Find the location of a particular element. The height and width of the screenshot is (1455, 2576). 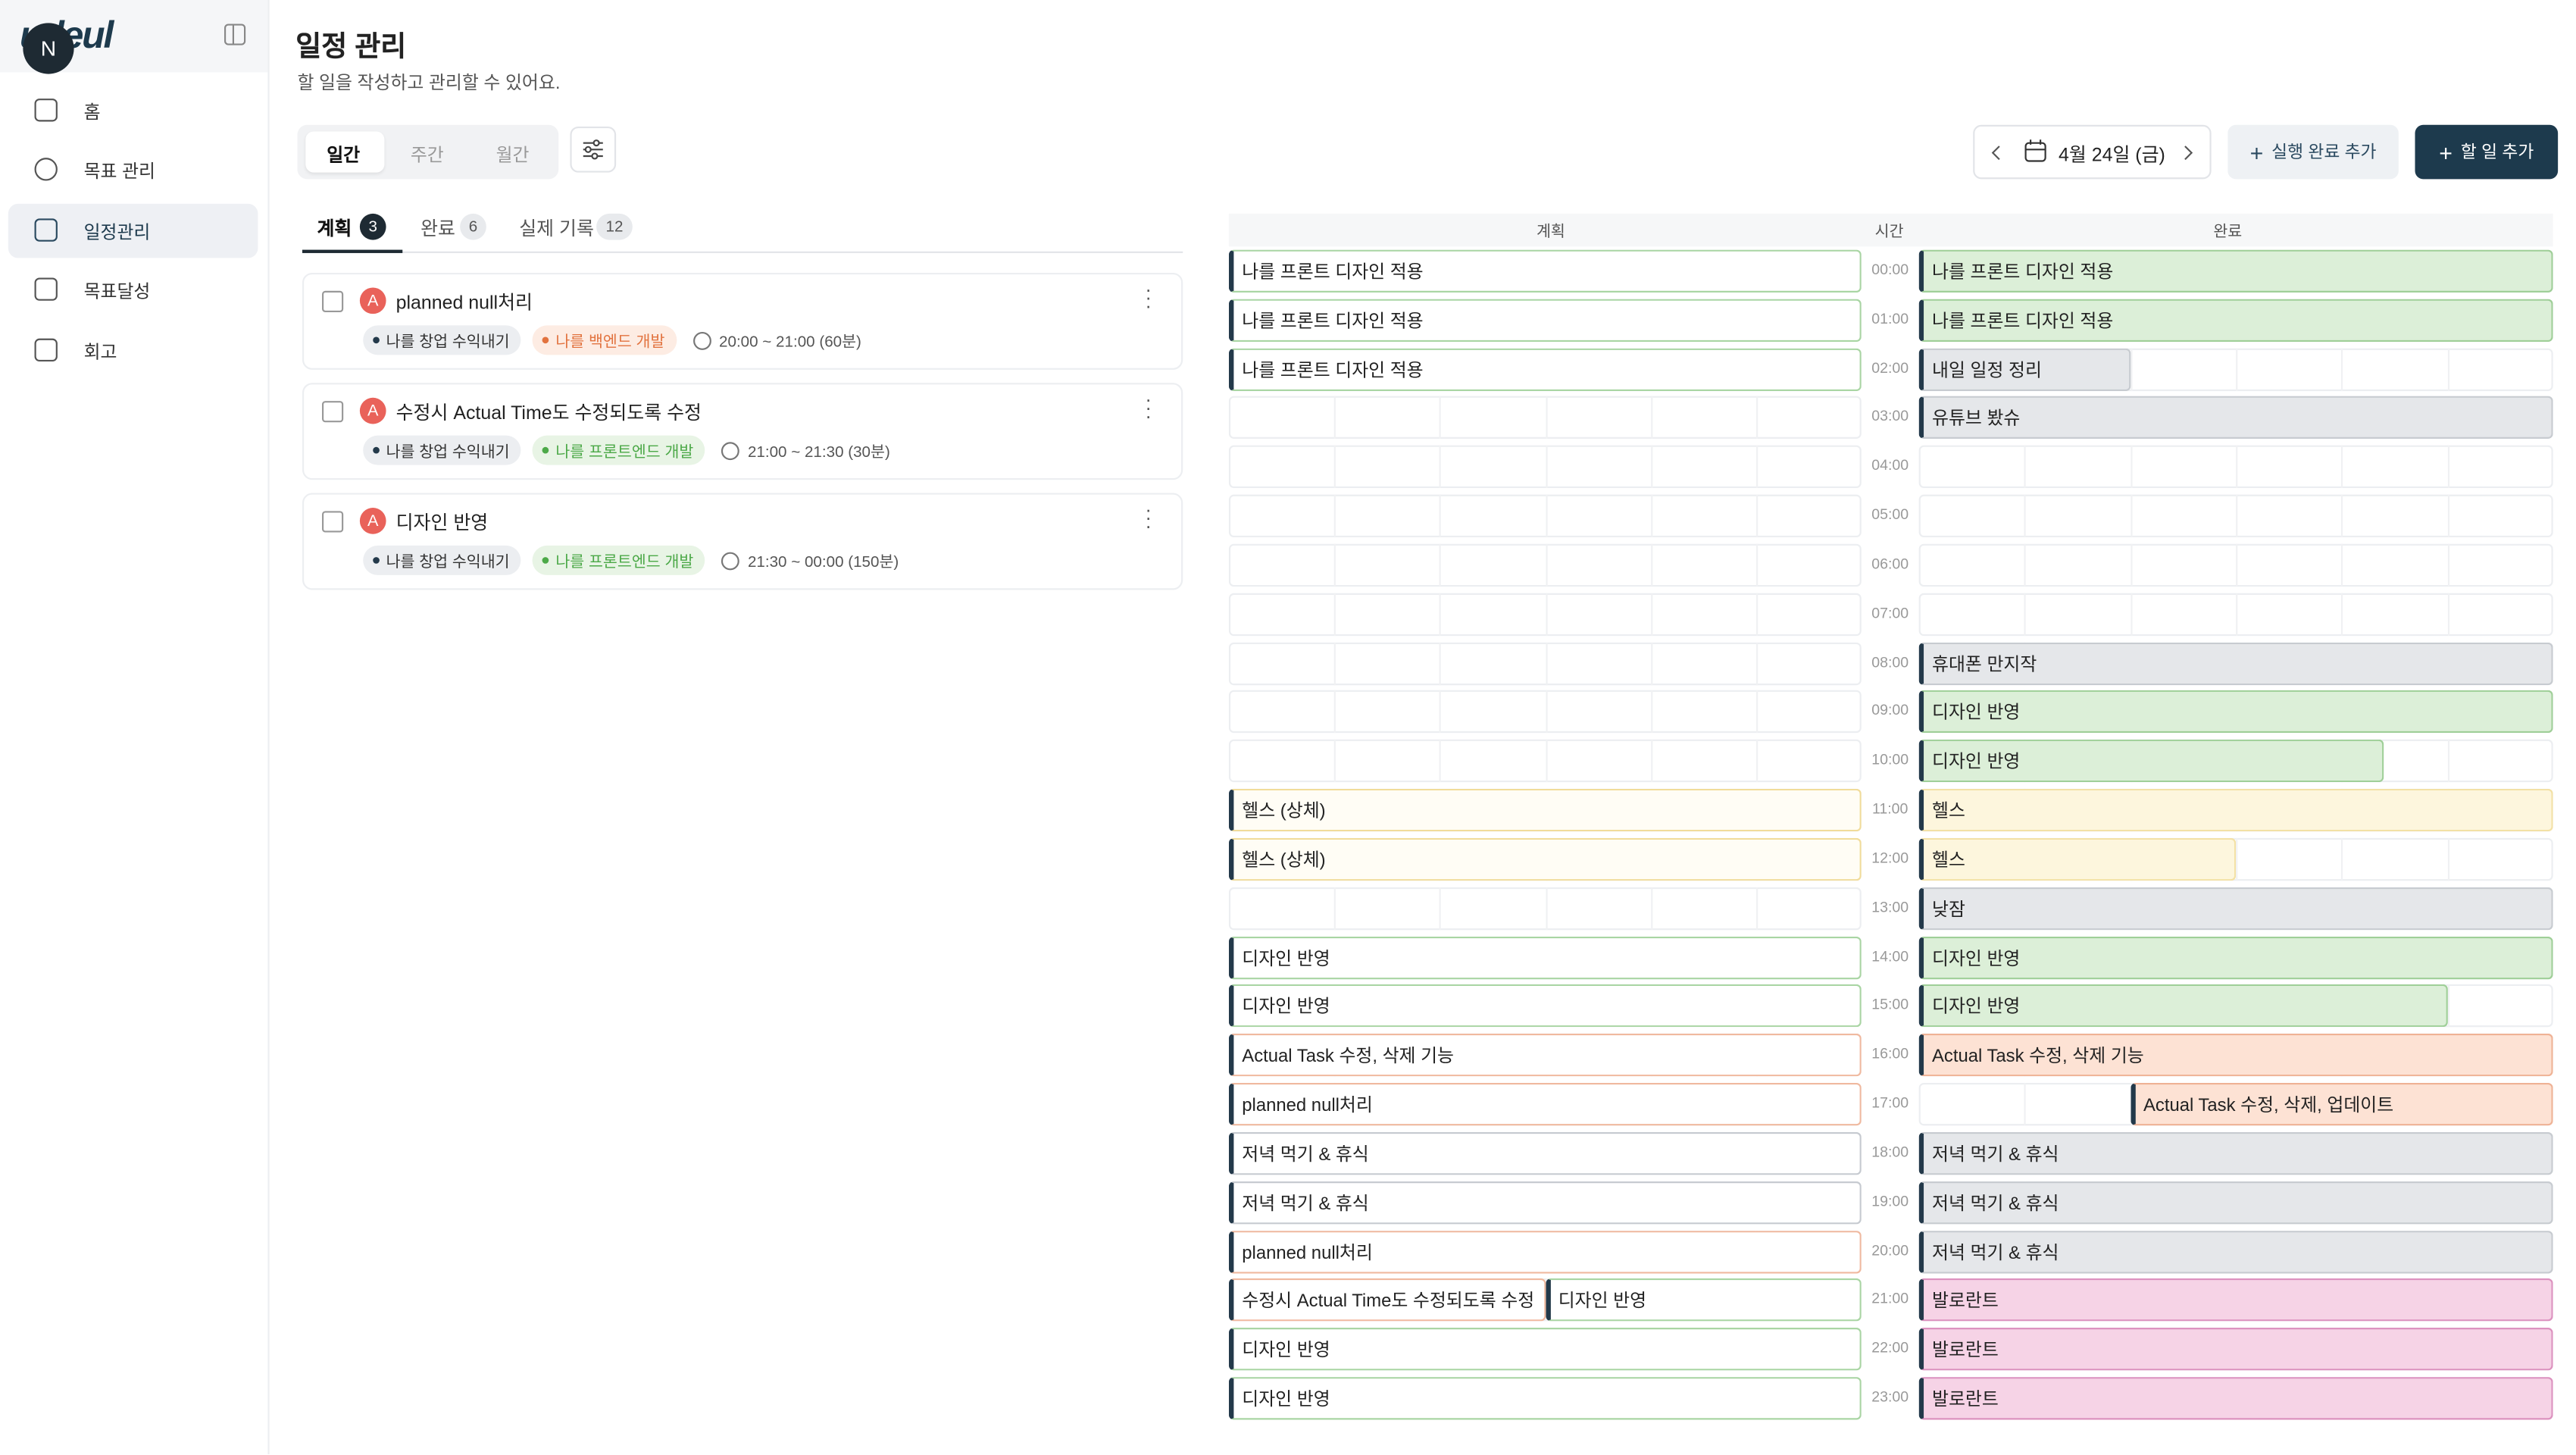

nav-item: 목표달성 is located at coordinates (117, 292).